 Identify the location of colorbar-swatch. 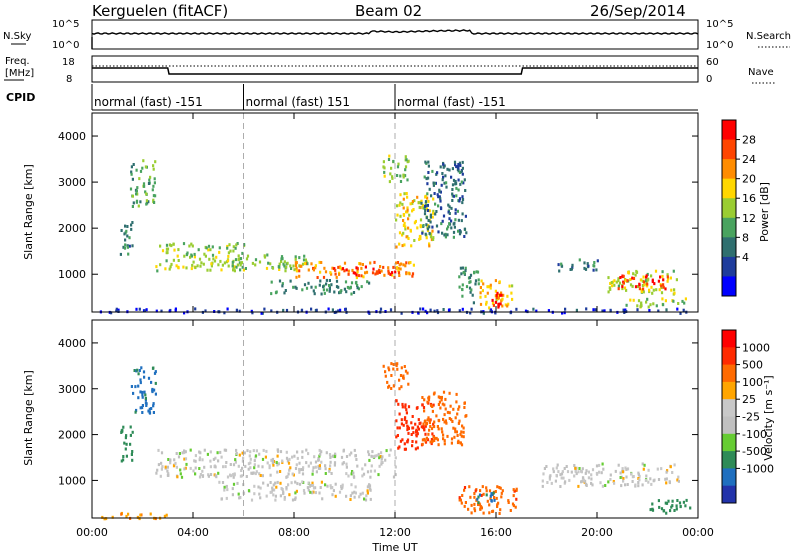
(729, 373).